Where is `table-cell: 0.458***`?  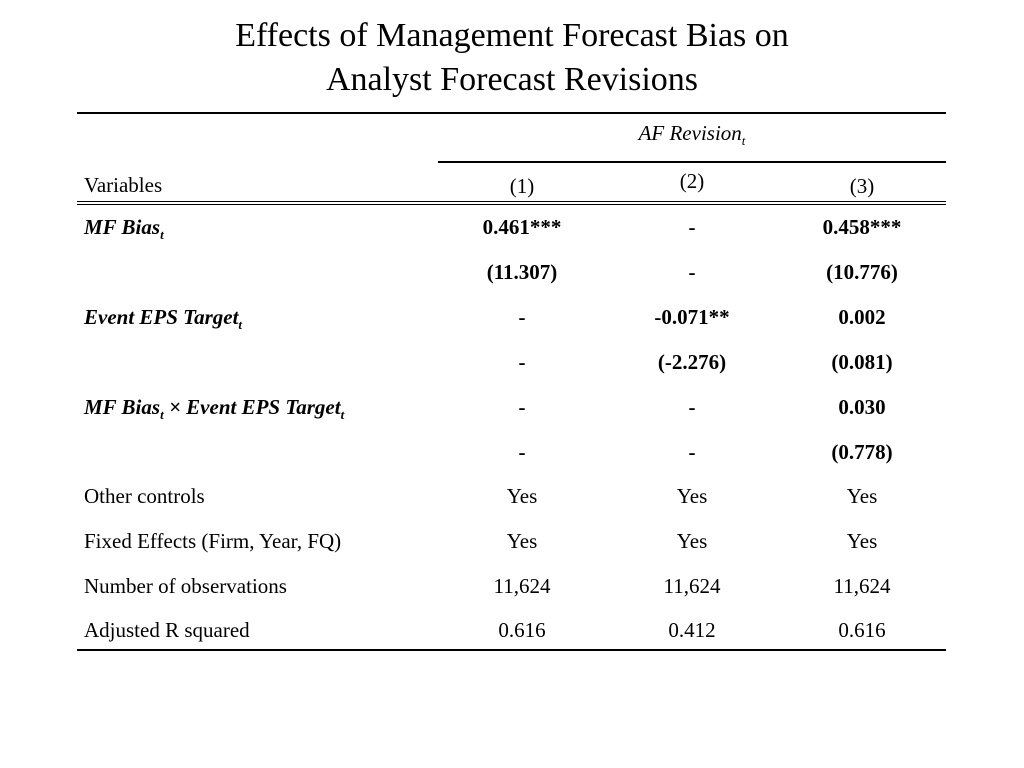 table-cell: 0.458*** is located at coordinates (862, 227).